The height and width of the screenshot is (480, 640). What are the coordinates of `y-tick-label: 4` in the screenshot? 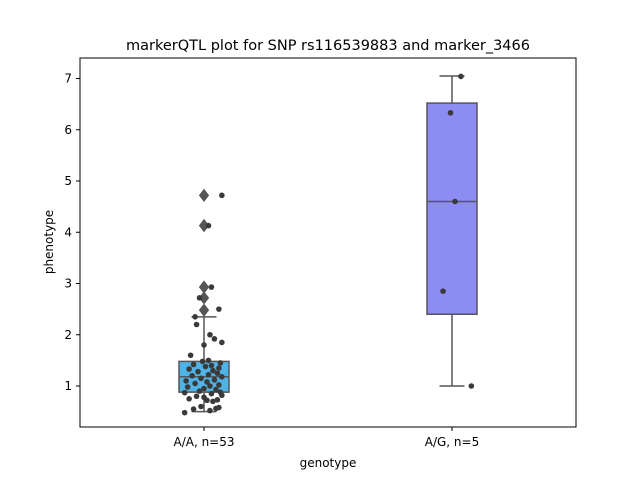 It's located at (68, 232).